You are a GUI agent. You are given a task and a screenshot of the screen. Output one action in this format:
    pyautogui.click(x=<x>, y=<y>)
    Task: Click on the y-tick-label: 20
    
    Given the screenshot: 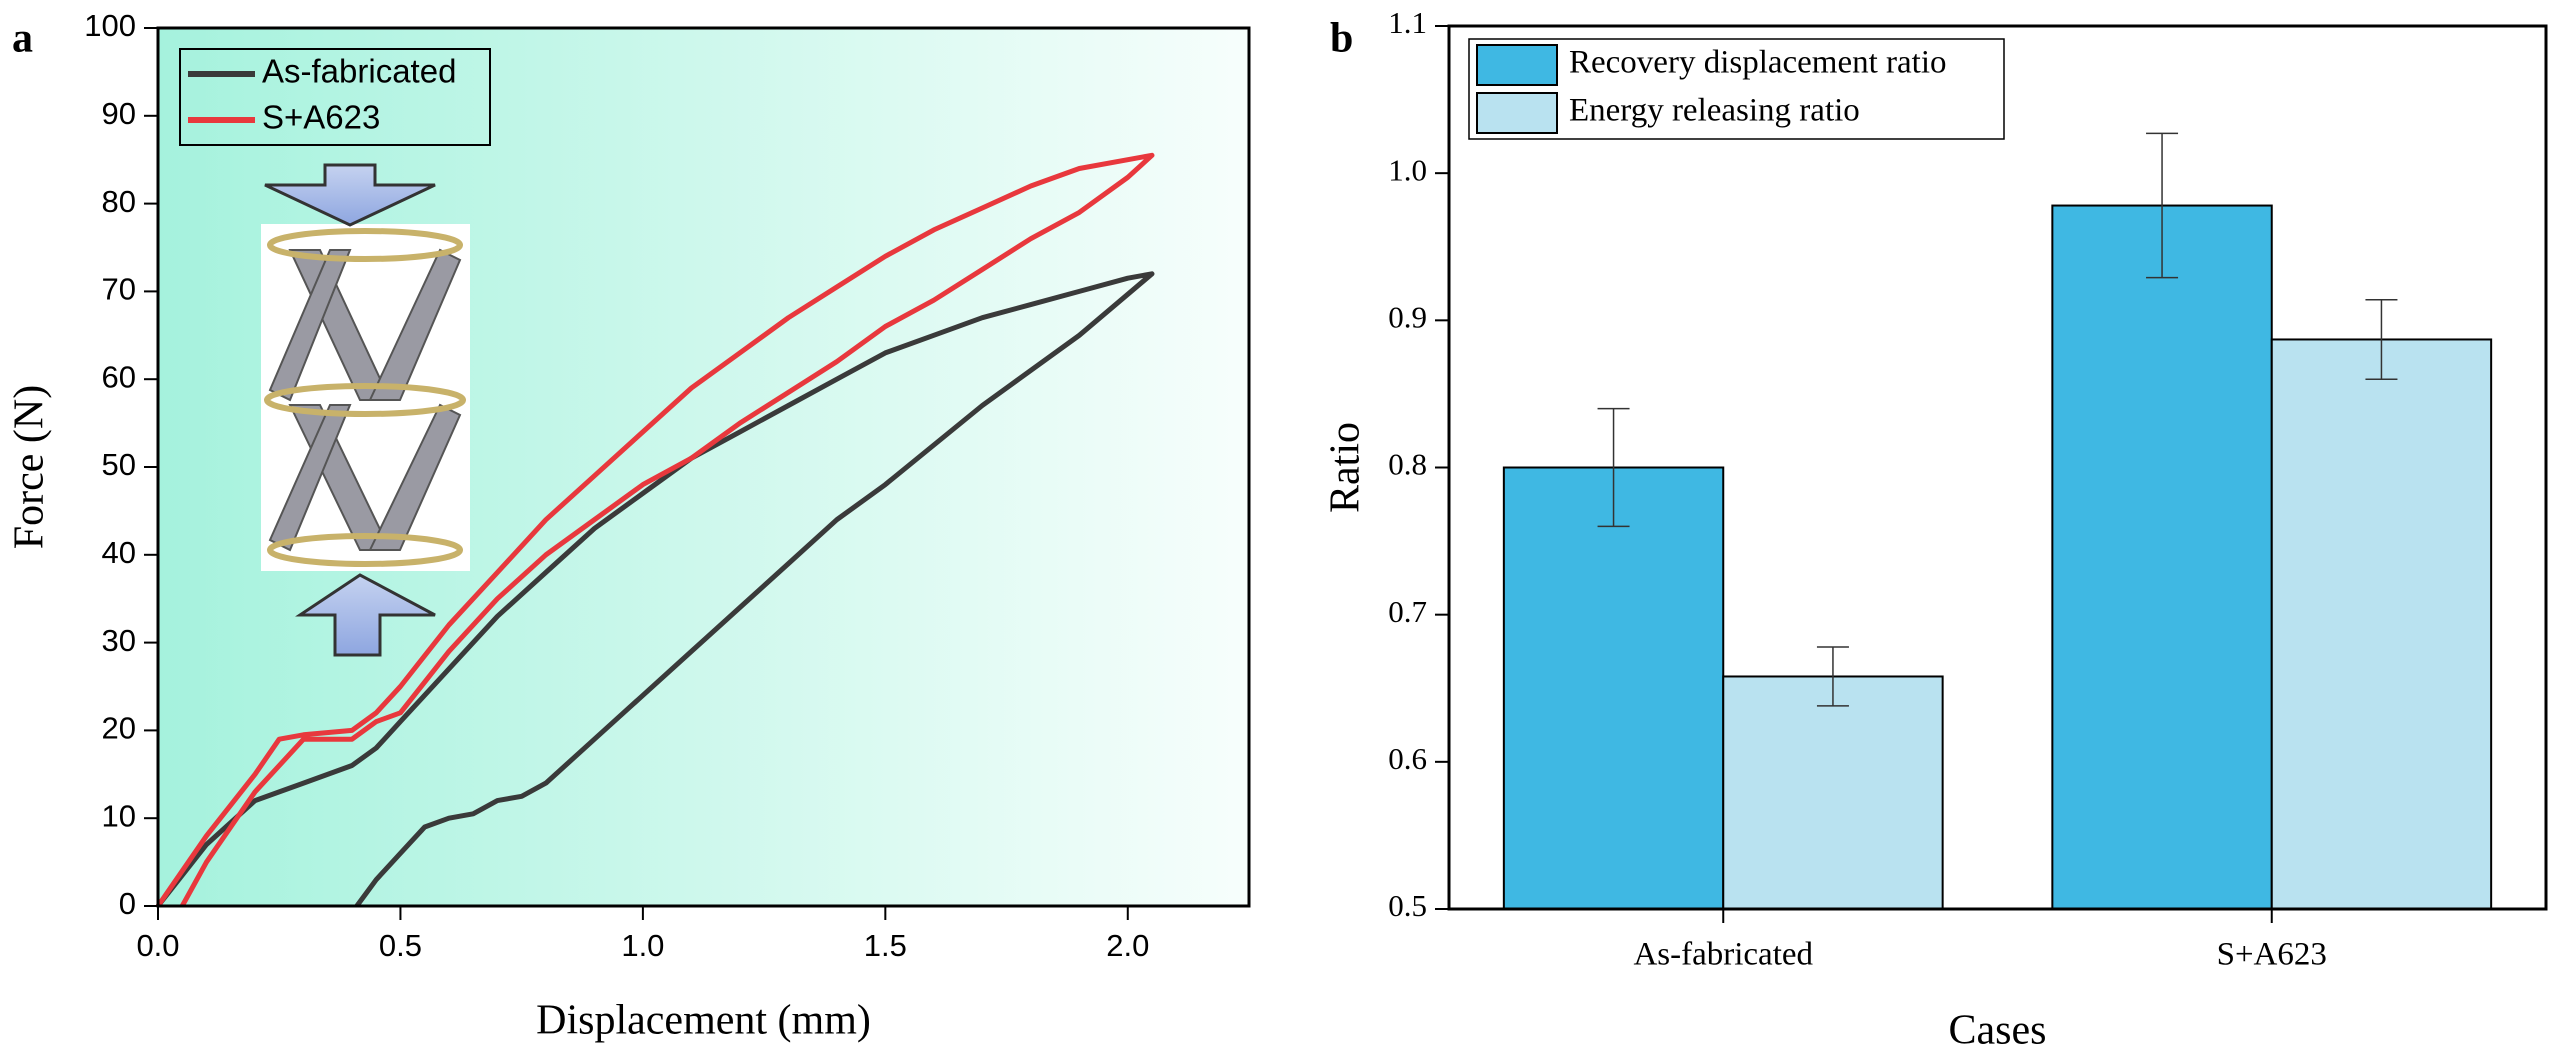 What is the action you would take?
    pyautogui.click(x=119, y=728)
    